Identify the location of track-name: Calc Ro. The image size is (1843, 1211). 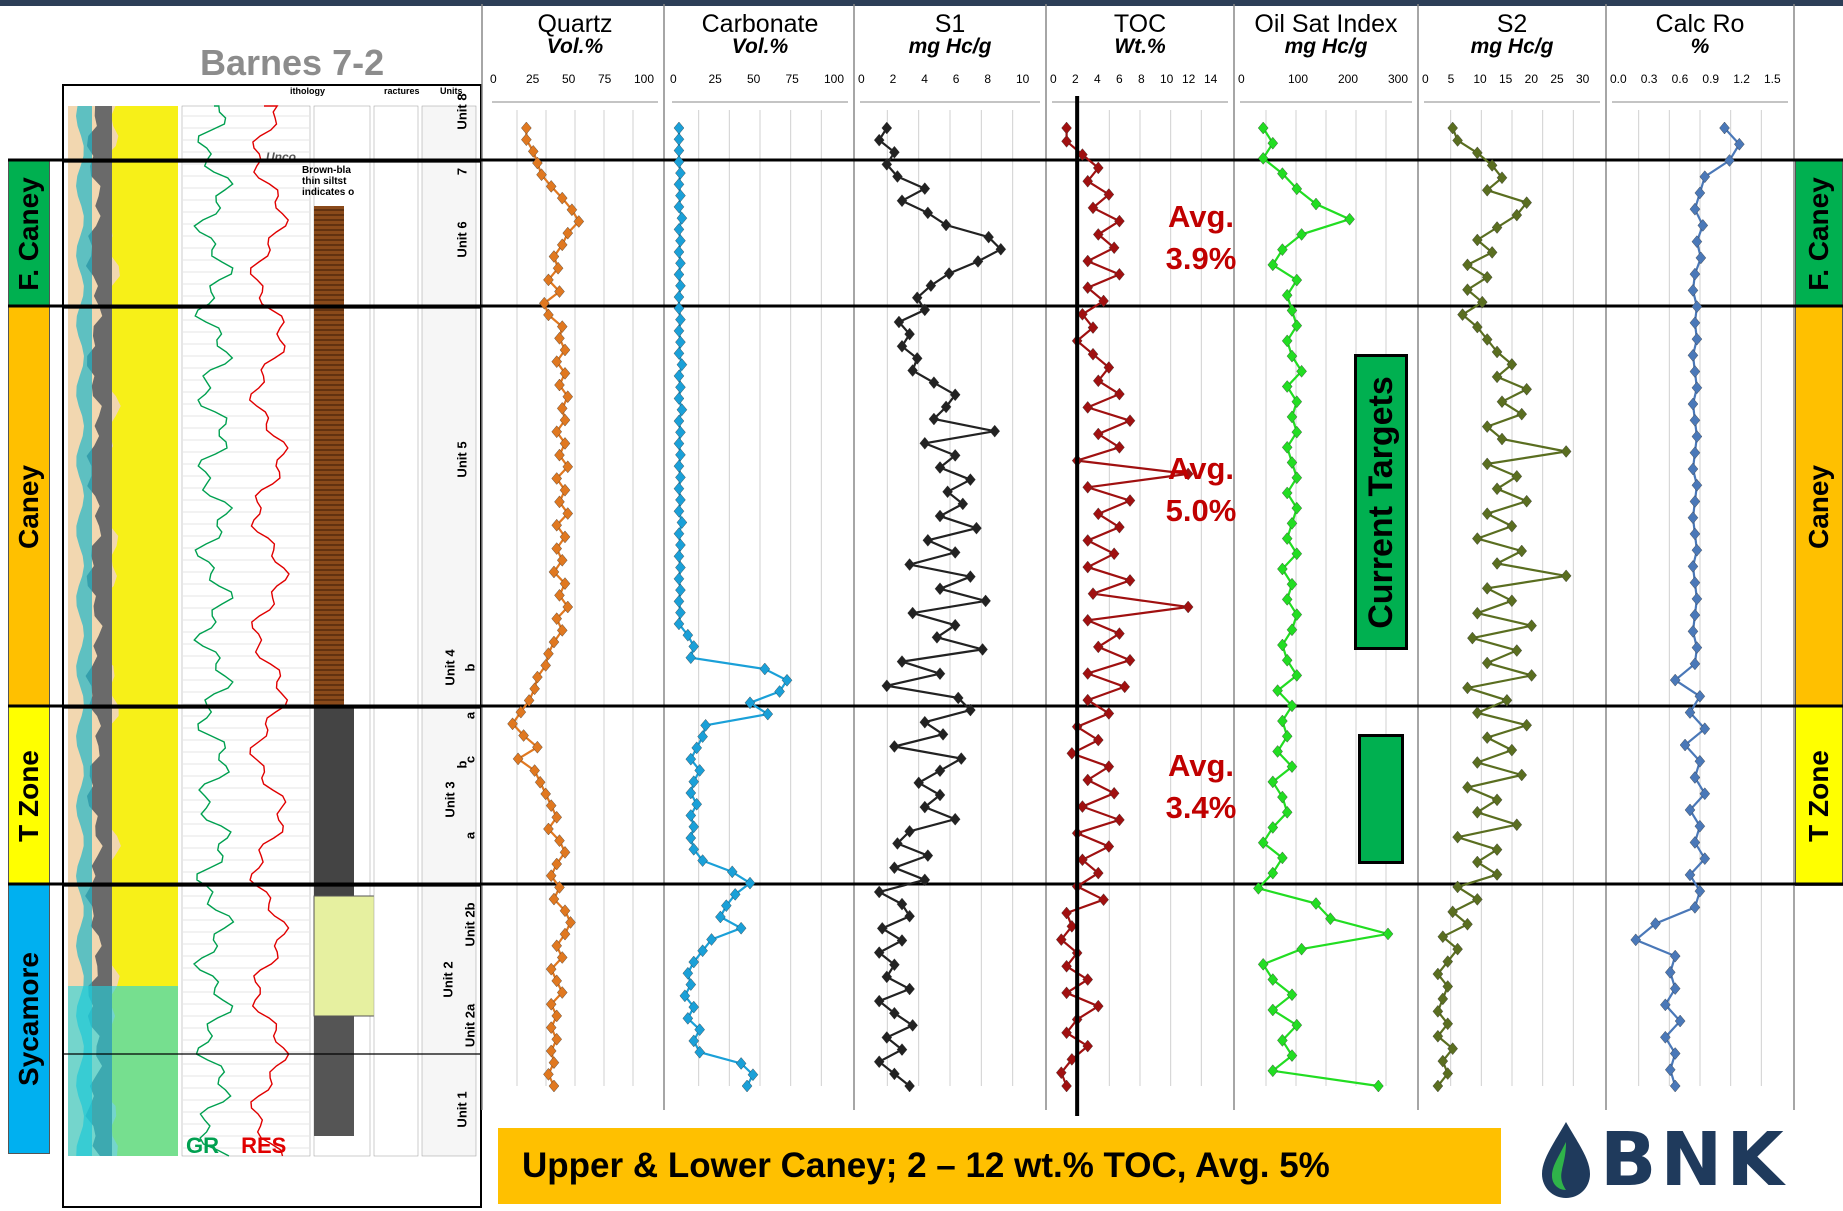
(1700, 24).